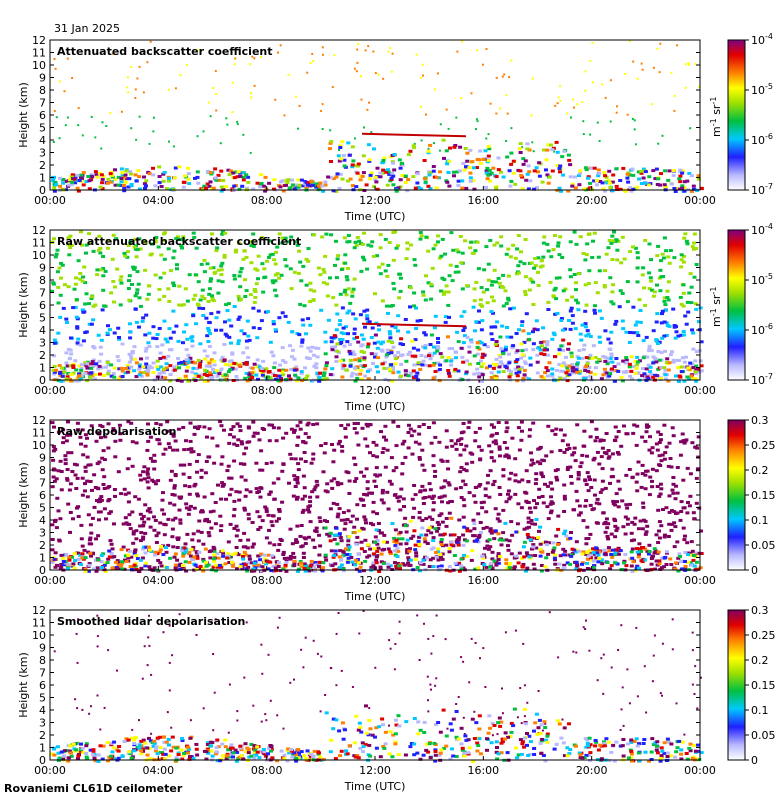 This screenshot has height=800, width=780. What do you see at coordinates (116, 431) in the screenshot?
I see `panel-title: Raw depolarisation` at bounding box center [116, 431].